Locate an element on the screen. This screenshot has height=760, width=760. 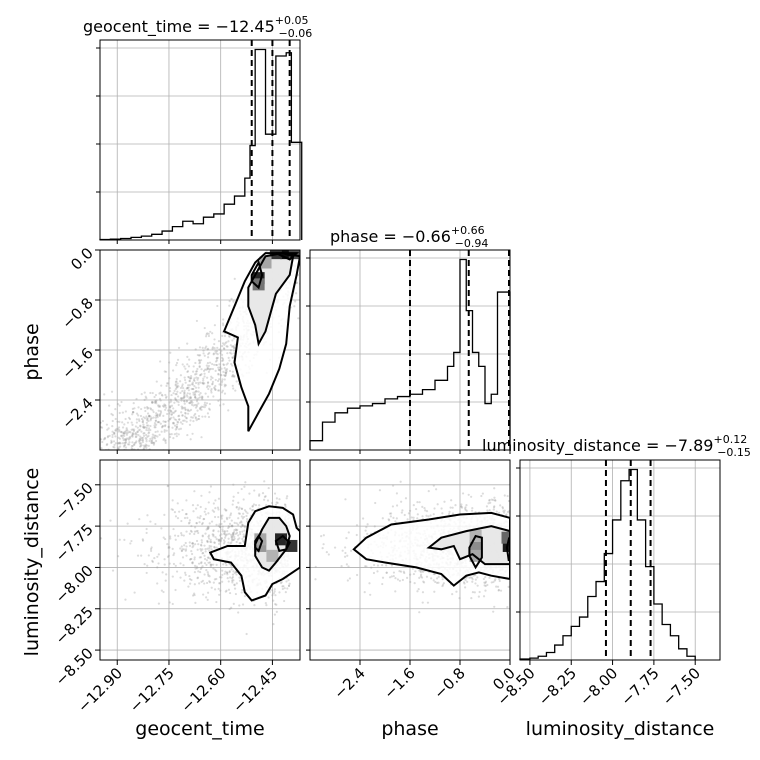
luminosity_distance_vs_phase-layer is located at coordinates (412, 547).